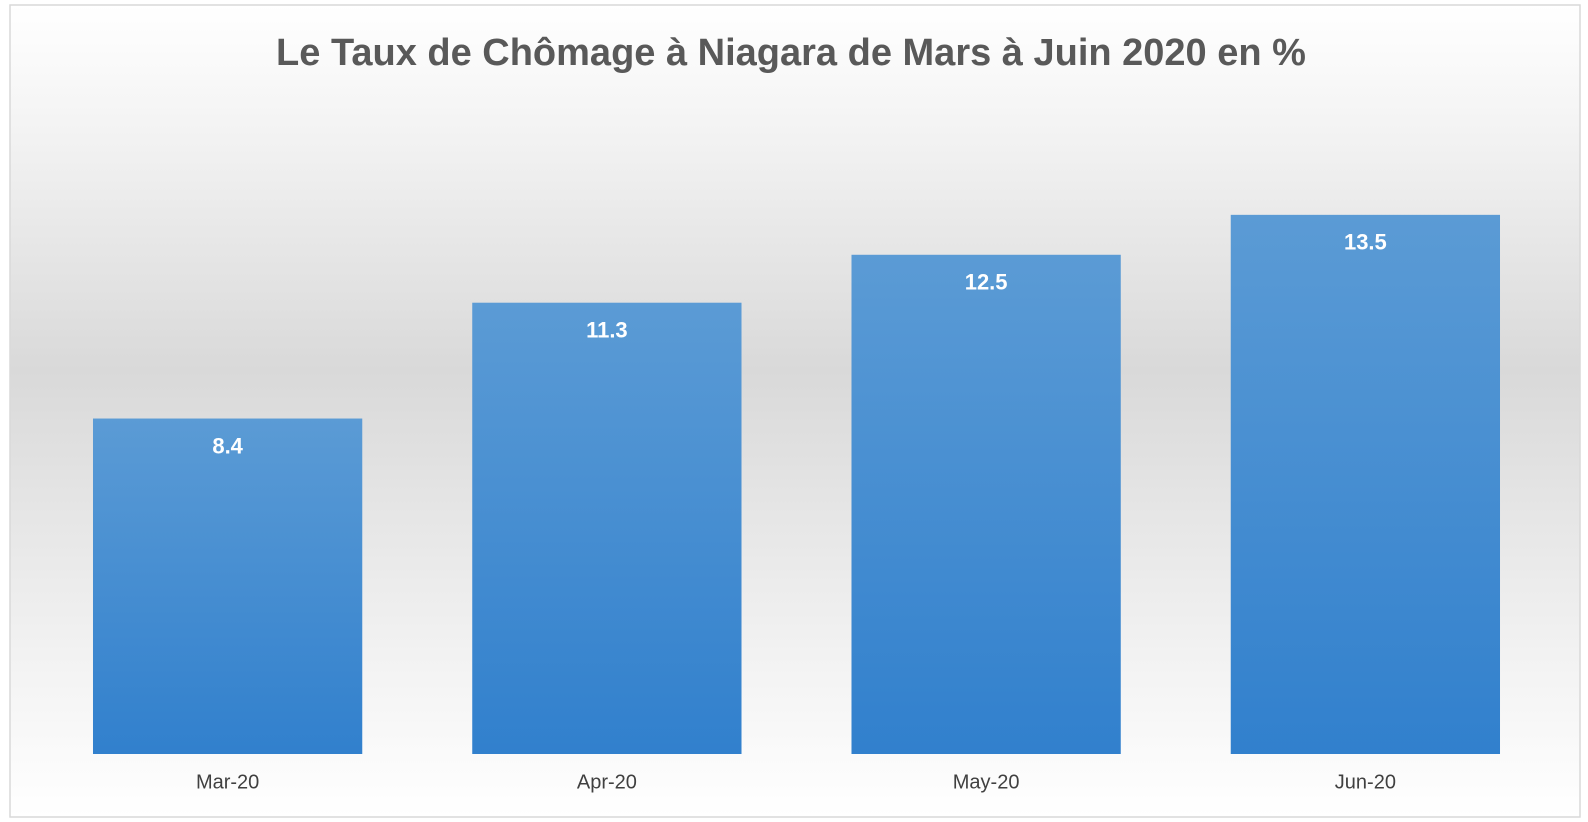 The width and height of the screenshot is (1588, 822). What do you see at coordinates (227, 445) in the screenshot?
I see `data-label: 8.4` at bounding box center [227, 445].